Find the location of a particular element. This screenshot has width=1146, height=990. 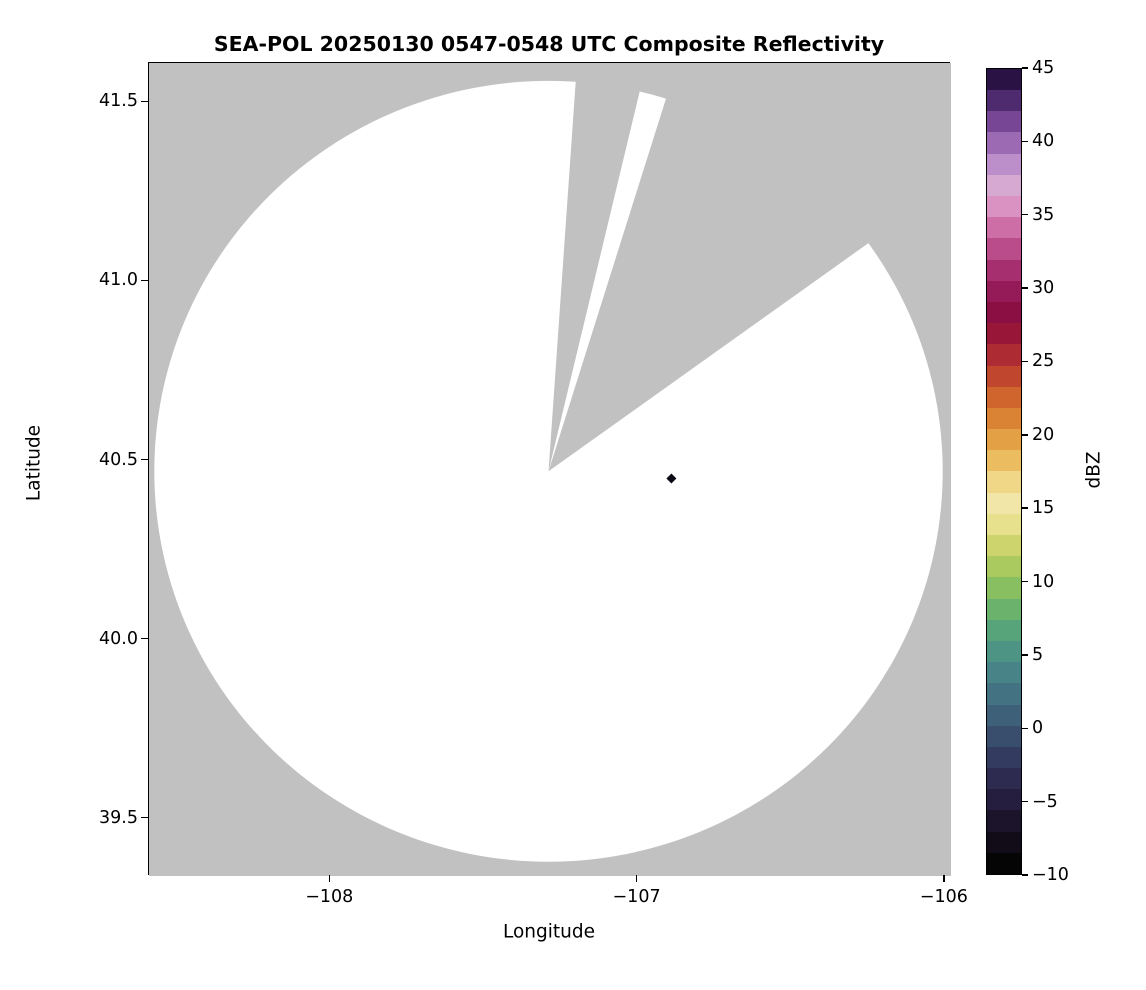

y-tick-label: 40.5 is located at coordinates (118, 459).